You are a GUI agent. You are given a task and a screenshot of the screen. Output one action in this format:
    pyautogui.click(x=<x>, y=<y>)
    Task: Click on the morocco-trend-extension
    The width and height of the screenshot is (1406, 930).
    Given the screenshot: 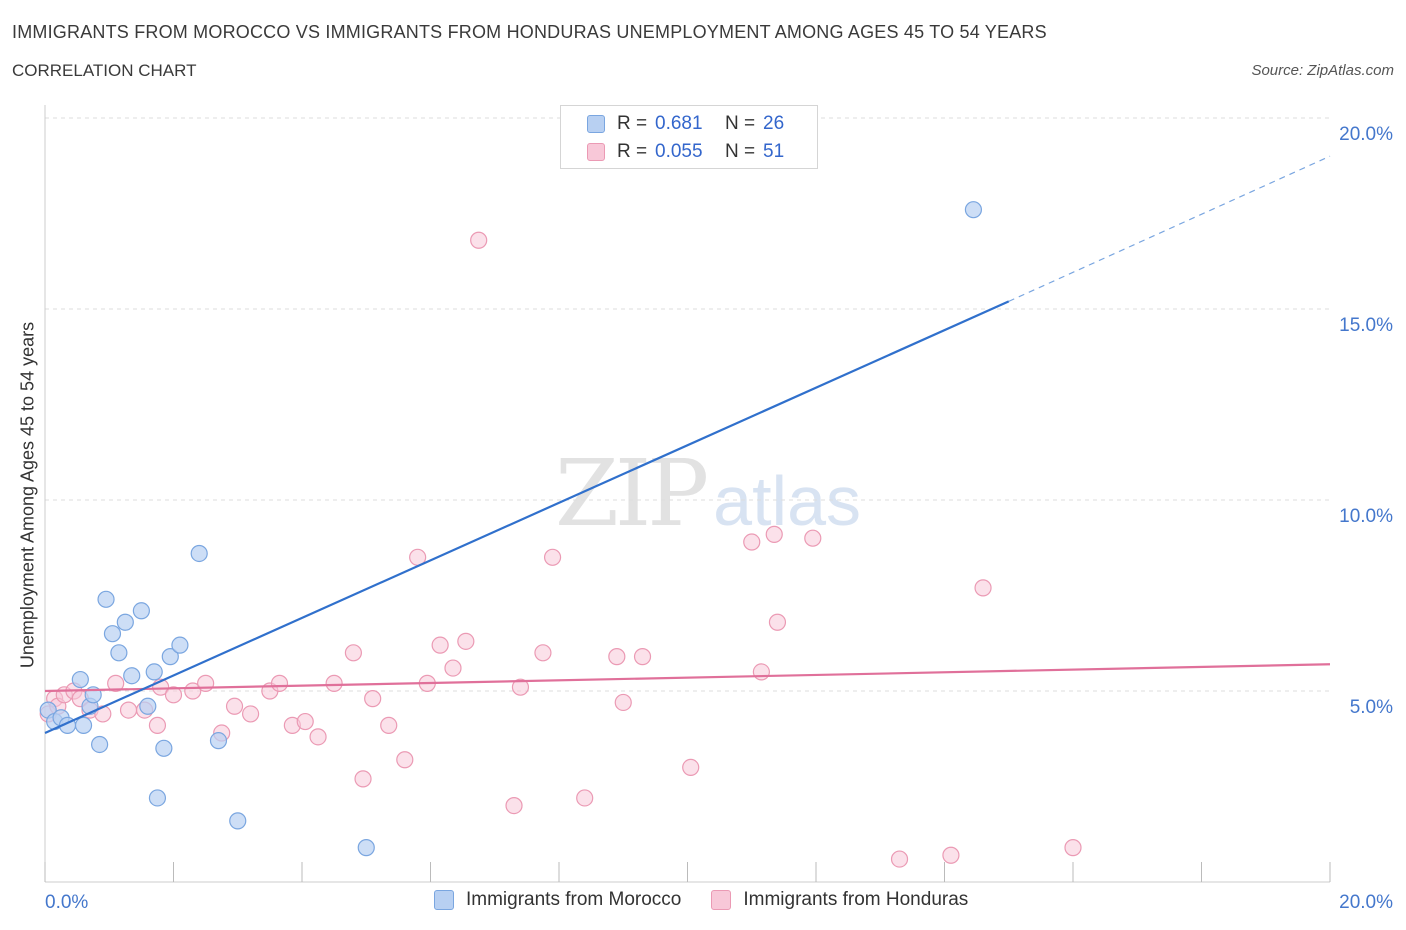 What is the action you would take?
    pyautogui.click(x=1169, y=228)
    